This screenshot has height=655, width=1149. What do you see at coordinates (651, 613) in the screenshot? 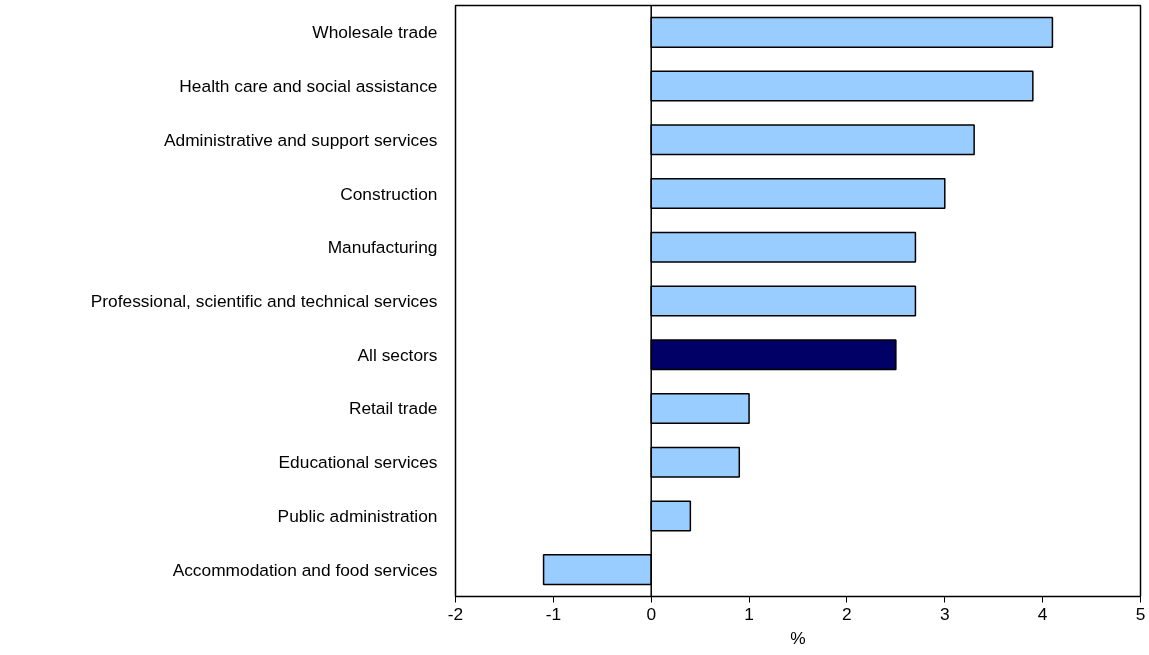
I see `x-tick-label: 0` at bounding box center [651, 613].